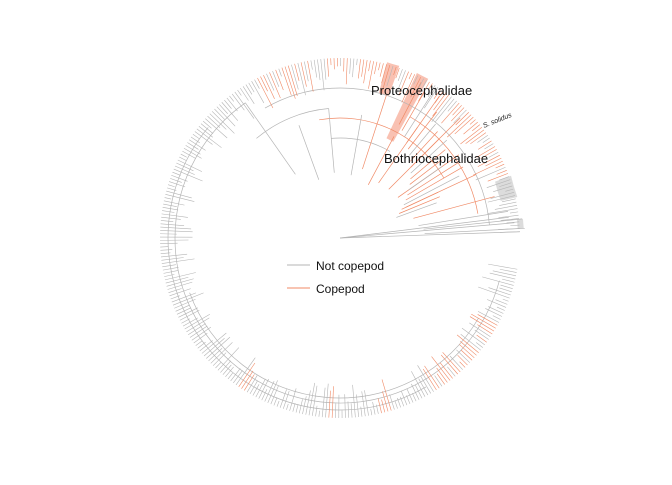 Image resolution: width=672 pixels, height=485 pixels. Describe the element at coordinates (335, 277) in the screenshot. I see `legend: Not copepod Copepod` at that location.